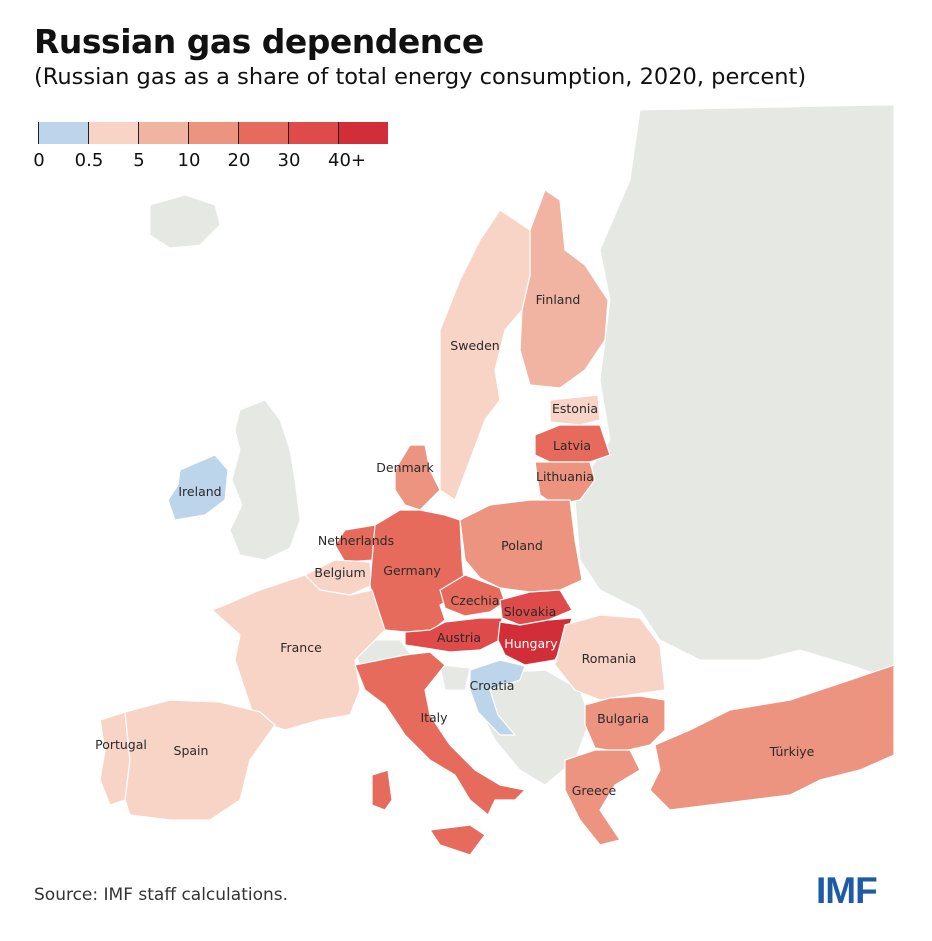 The image size is (932, 941). Describe the element at coordinates (200, 760) in the screenshot. I see `country-spain` at that location.